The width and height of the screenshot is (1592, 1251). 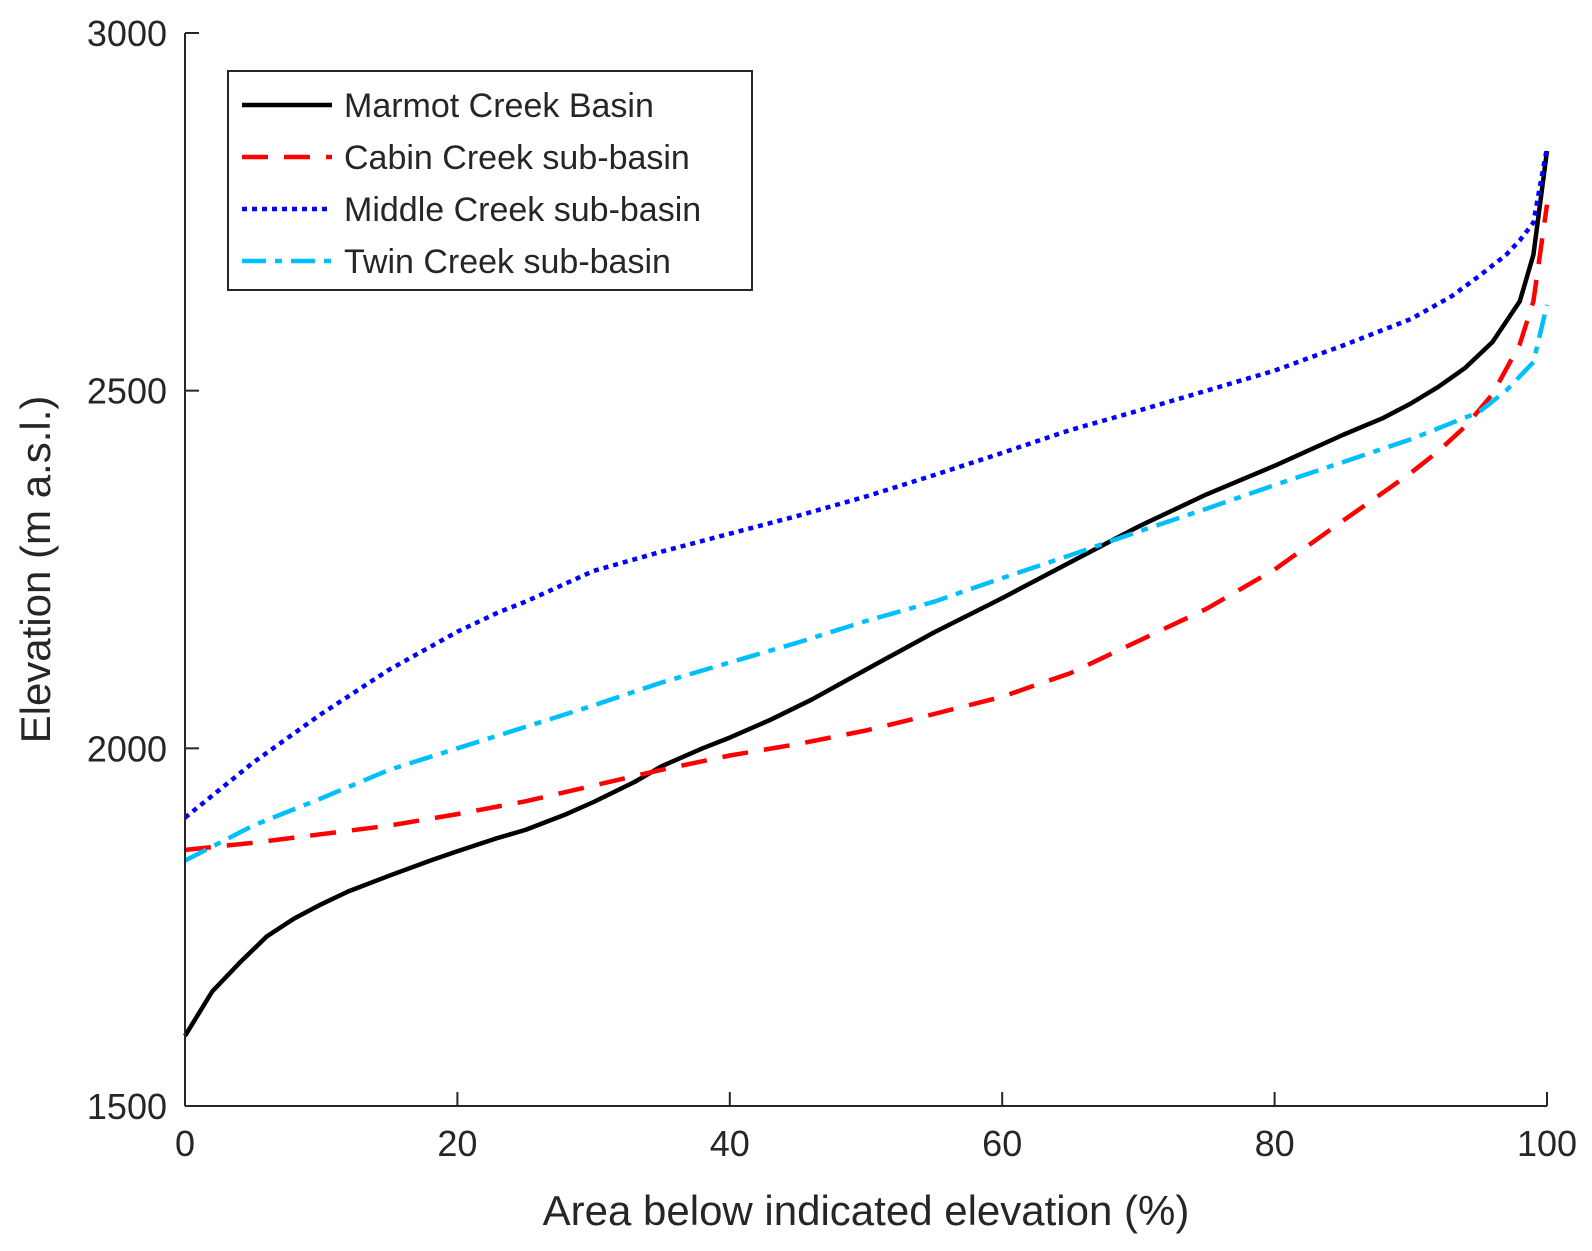 I want to click on y-tick-label: 3000, so click(x=127, y=33).